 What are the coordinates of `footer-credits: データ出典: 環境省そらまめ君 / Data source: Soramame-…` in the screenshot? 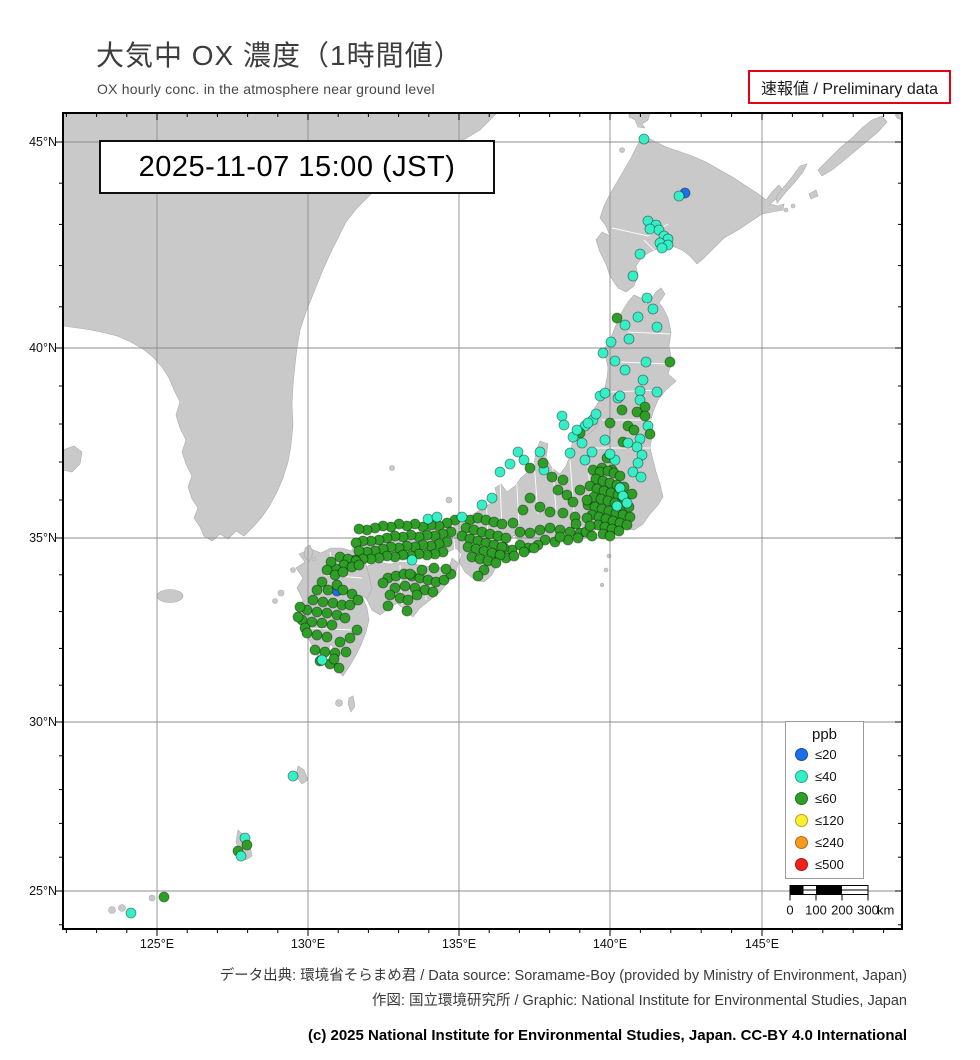 It's located at (563, 989).